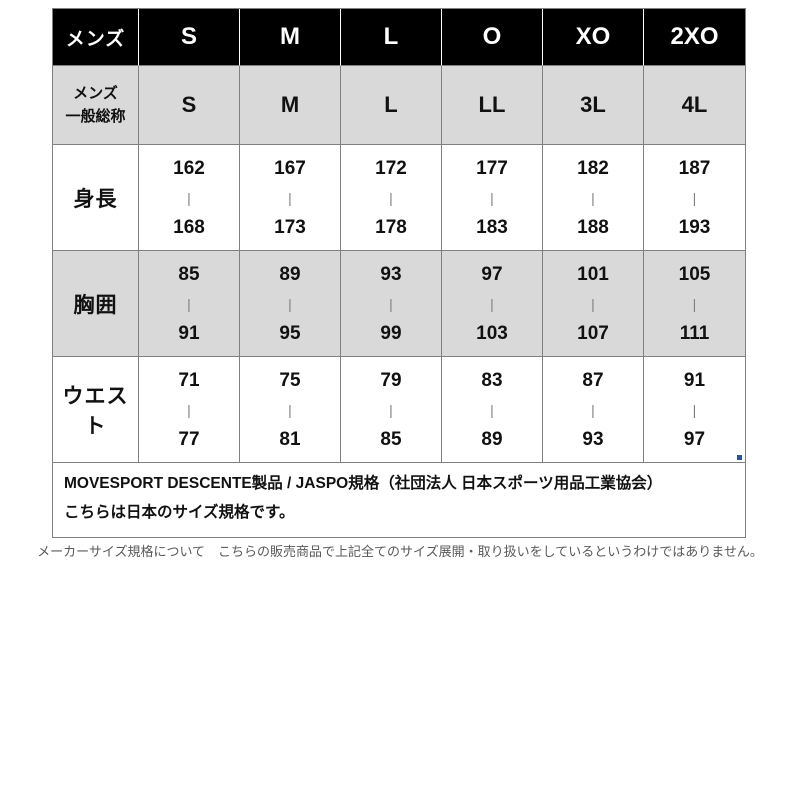  What do you see at coordinates (694, 439) in the screenshot?
I see `range-high: 97` at bounding box center [694, 439].